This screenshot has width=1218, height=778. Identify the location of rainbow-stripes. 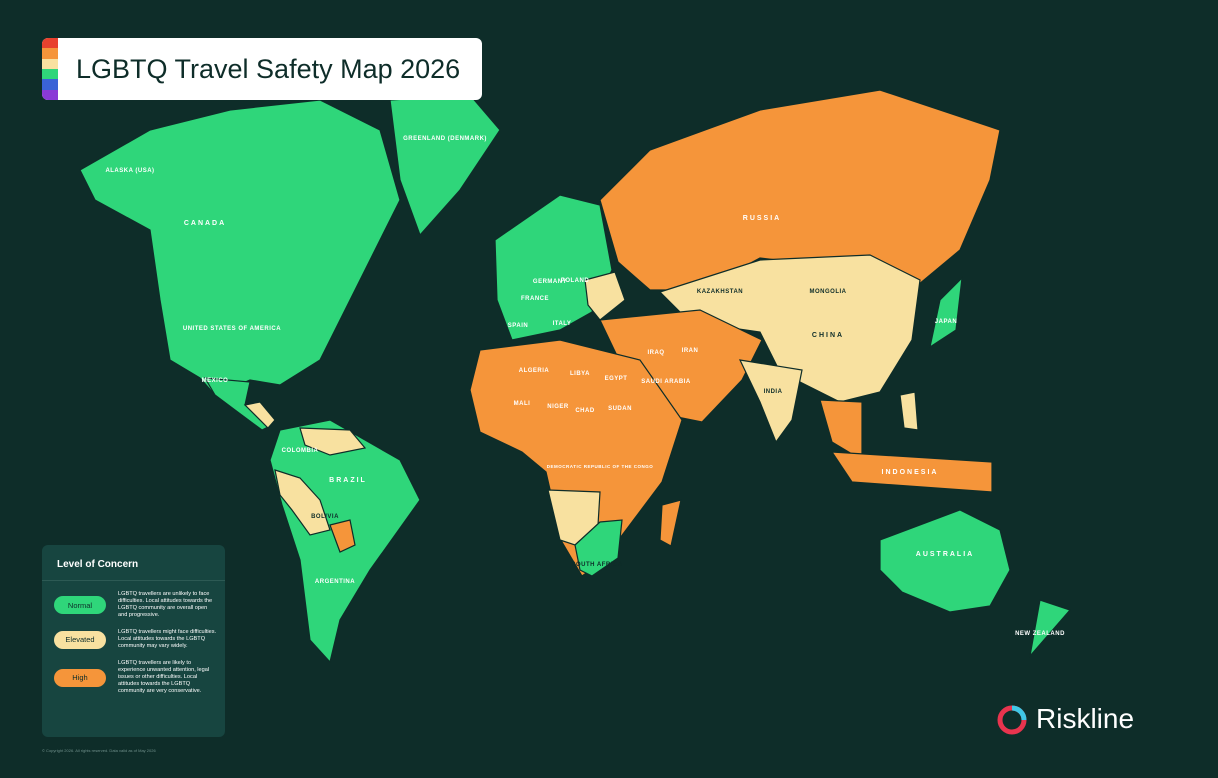
(50, 69).